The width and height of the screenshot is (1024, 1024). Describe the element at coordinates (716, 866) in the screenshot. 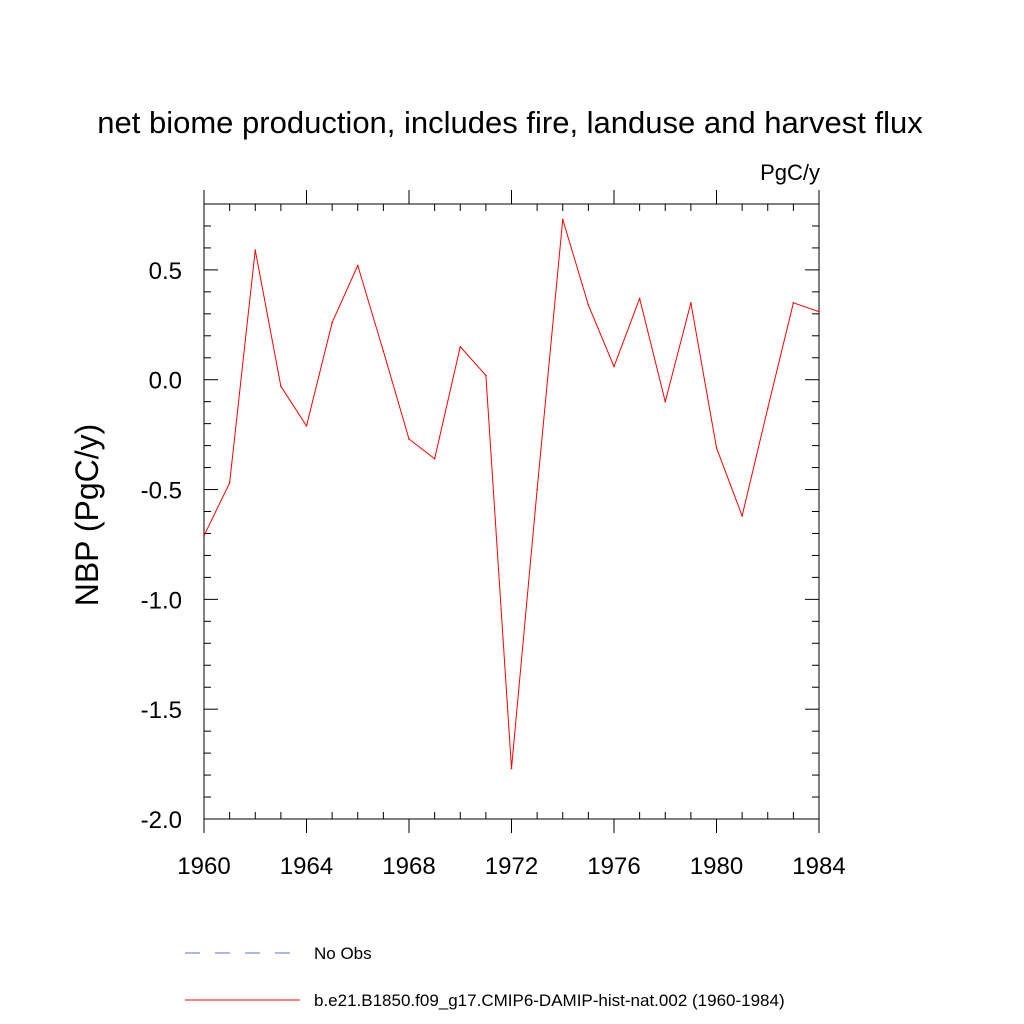

I see `x-tick-label: 1980` at that location.